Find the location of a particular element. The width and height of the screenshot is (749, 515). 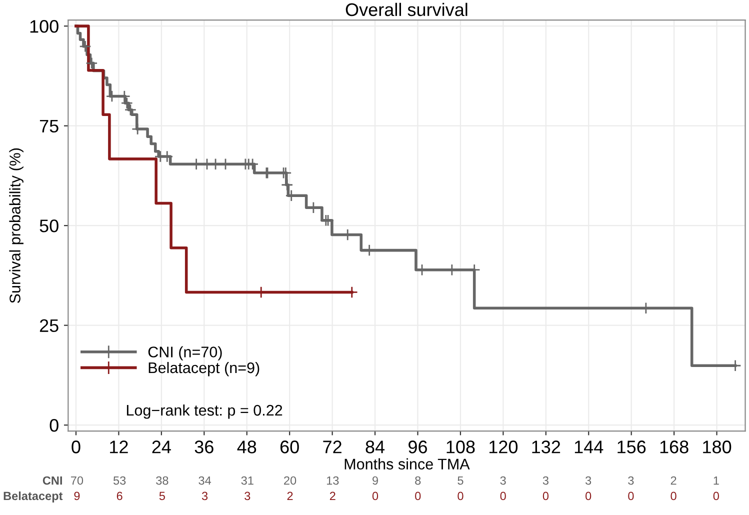

x-tick-label: 12 is located at coordinates (119, 447).